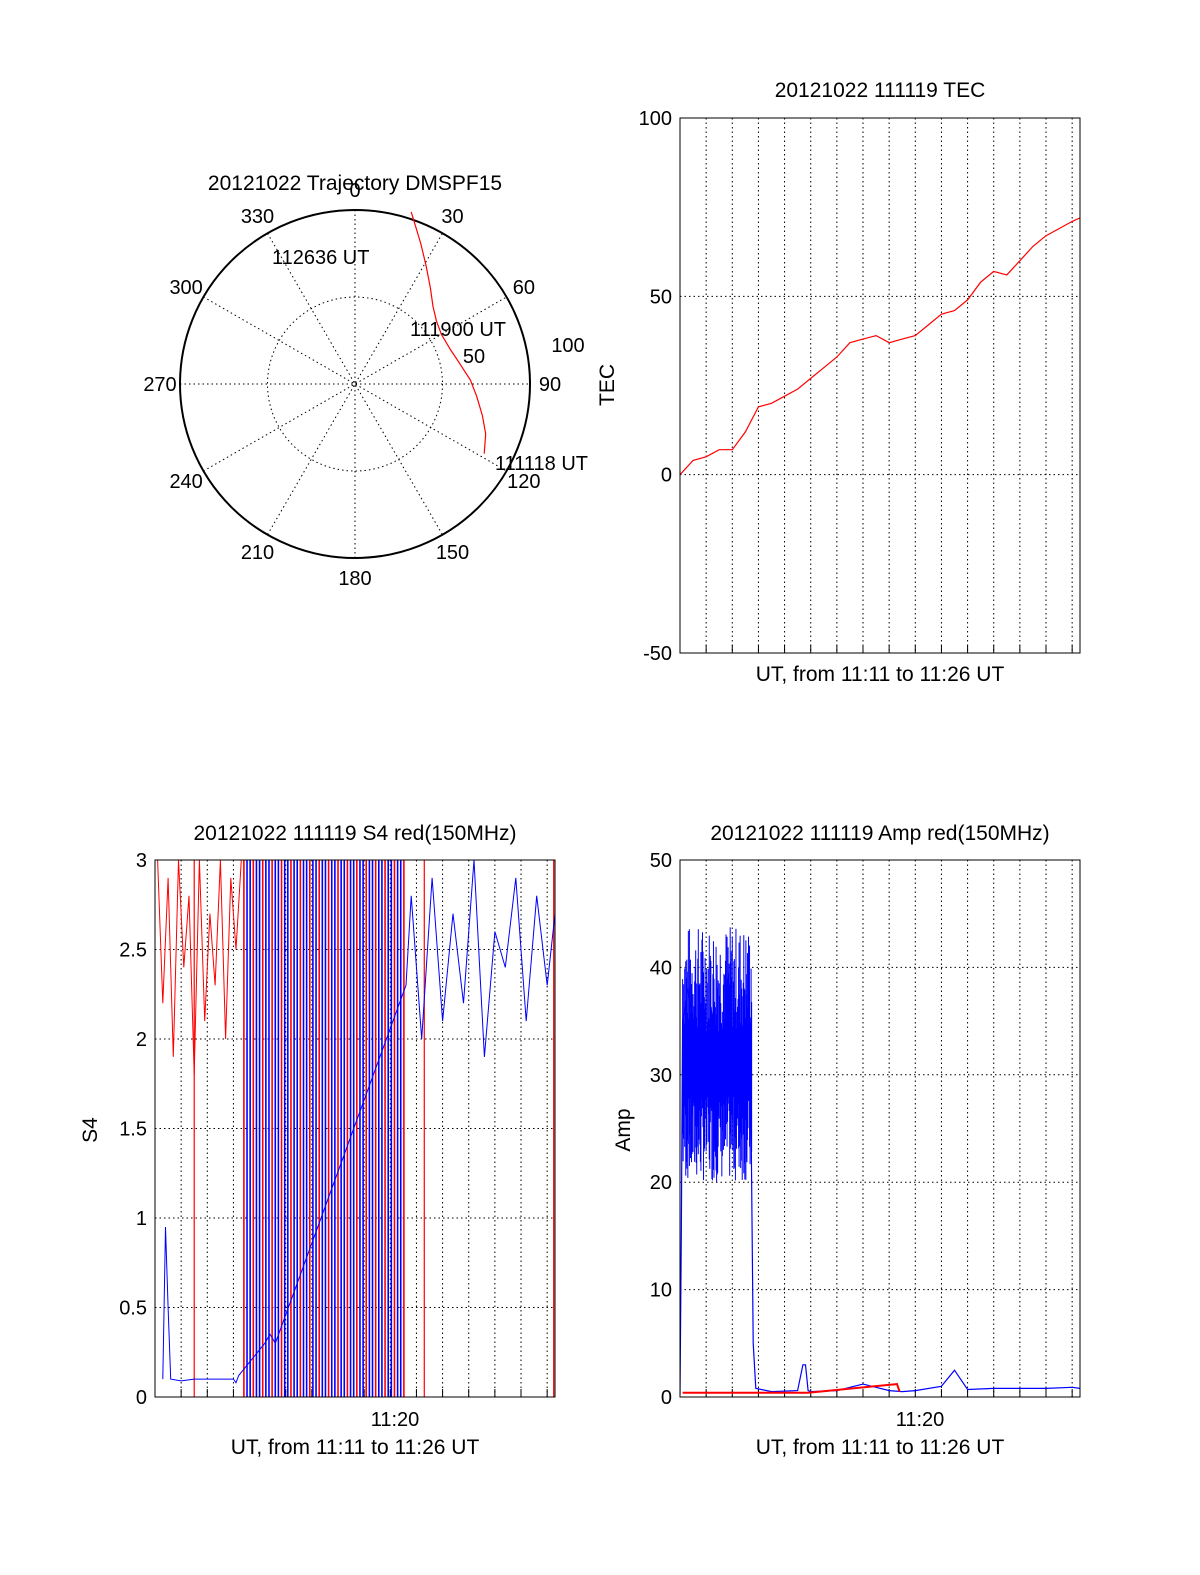 The image size is (1200, 1575). What do you see at coordinates (355, 1447) in the screenshot?
I see `s4-x-axis-label: UT, from 11:11 to 11:26 UT` at bounding box center [355, 1447].